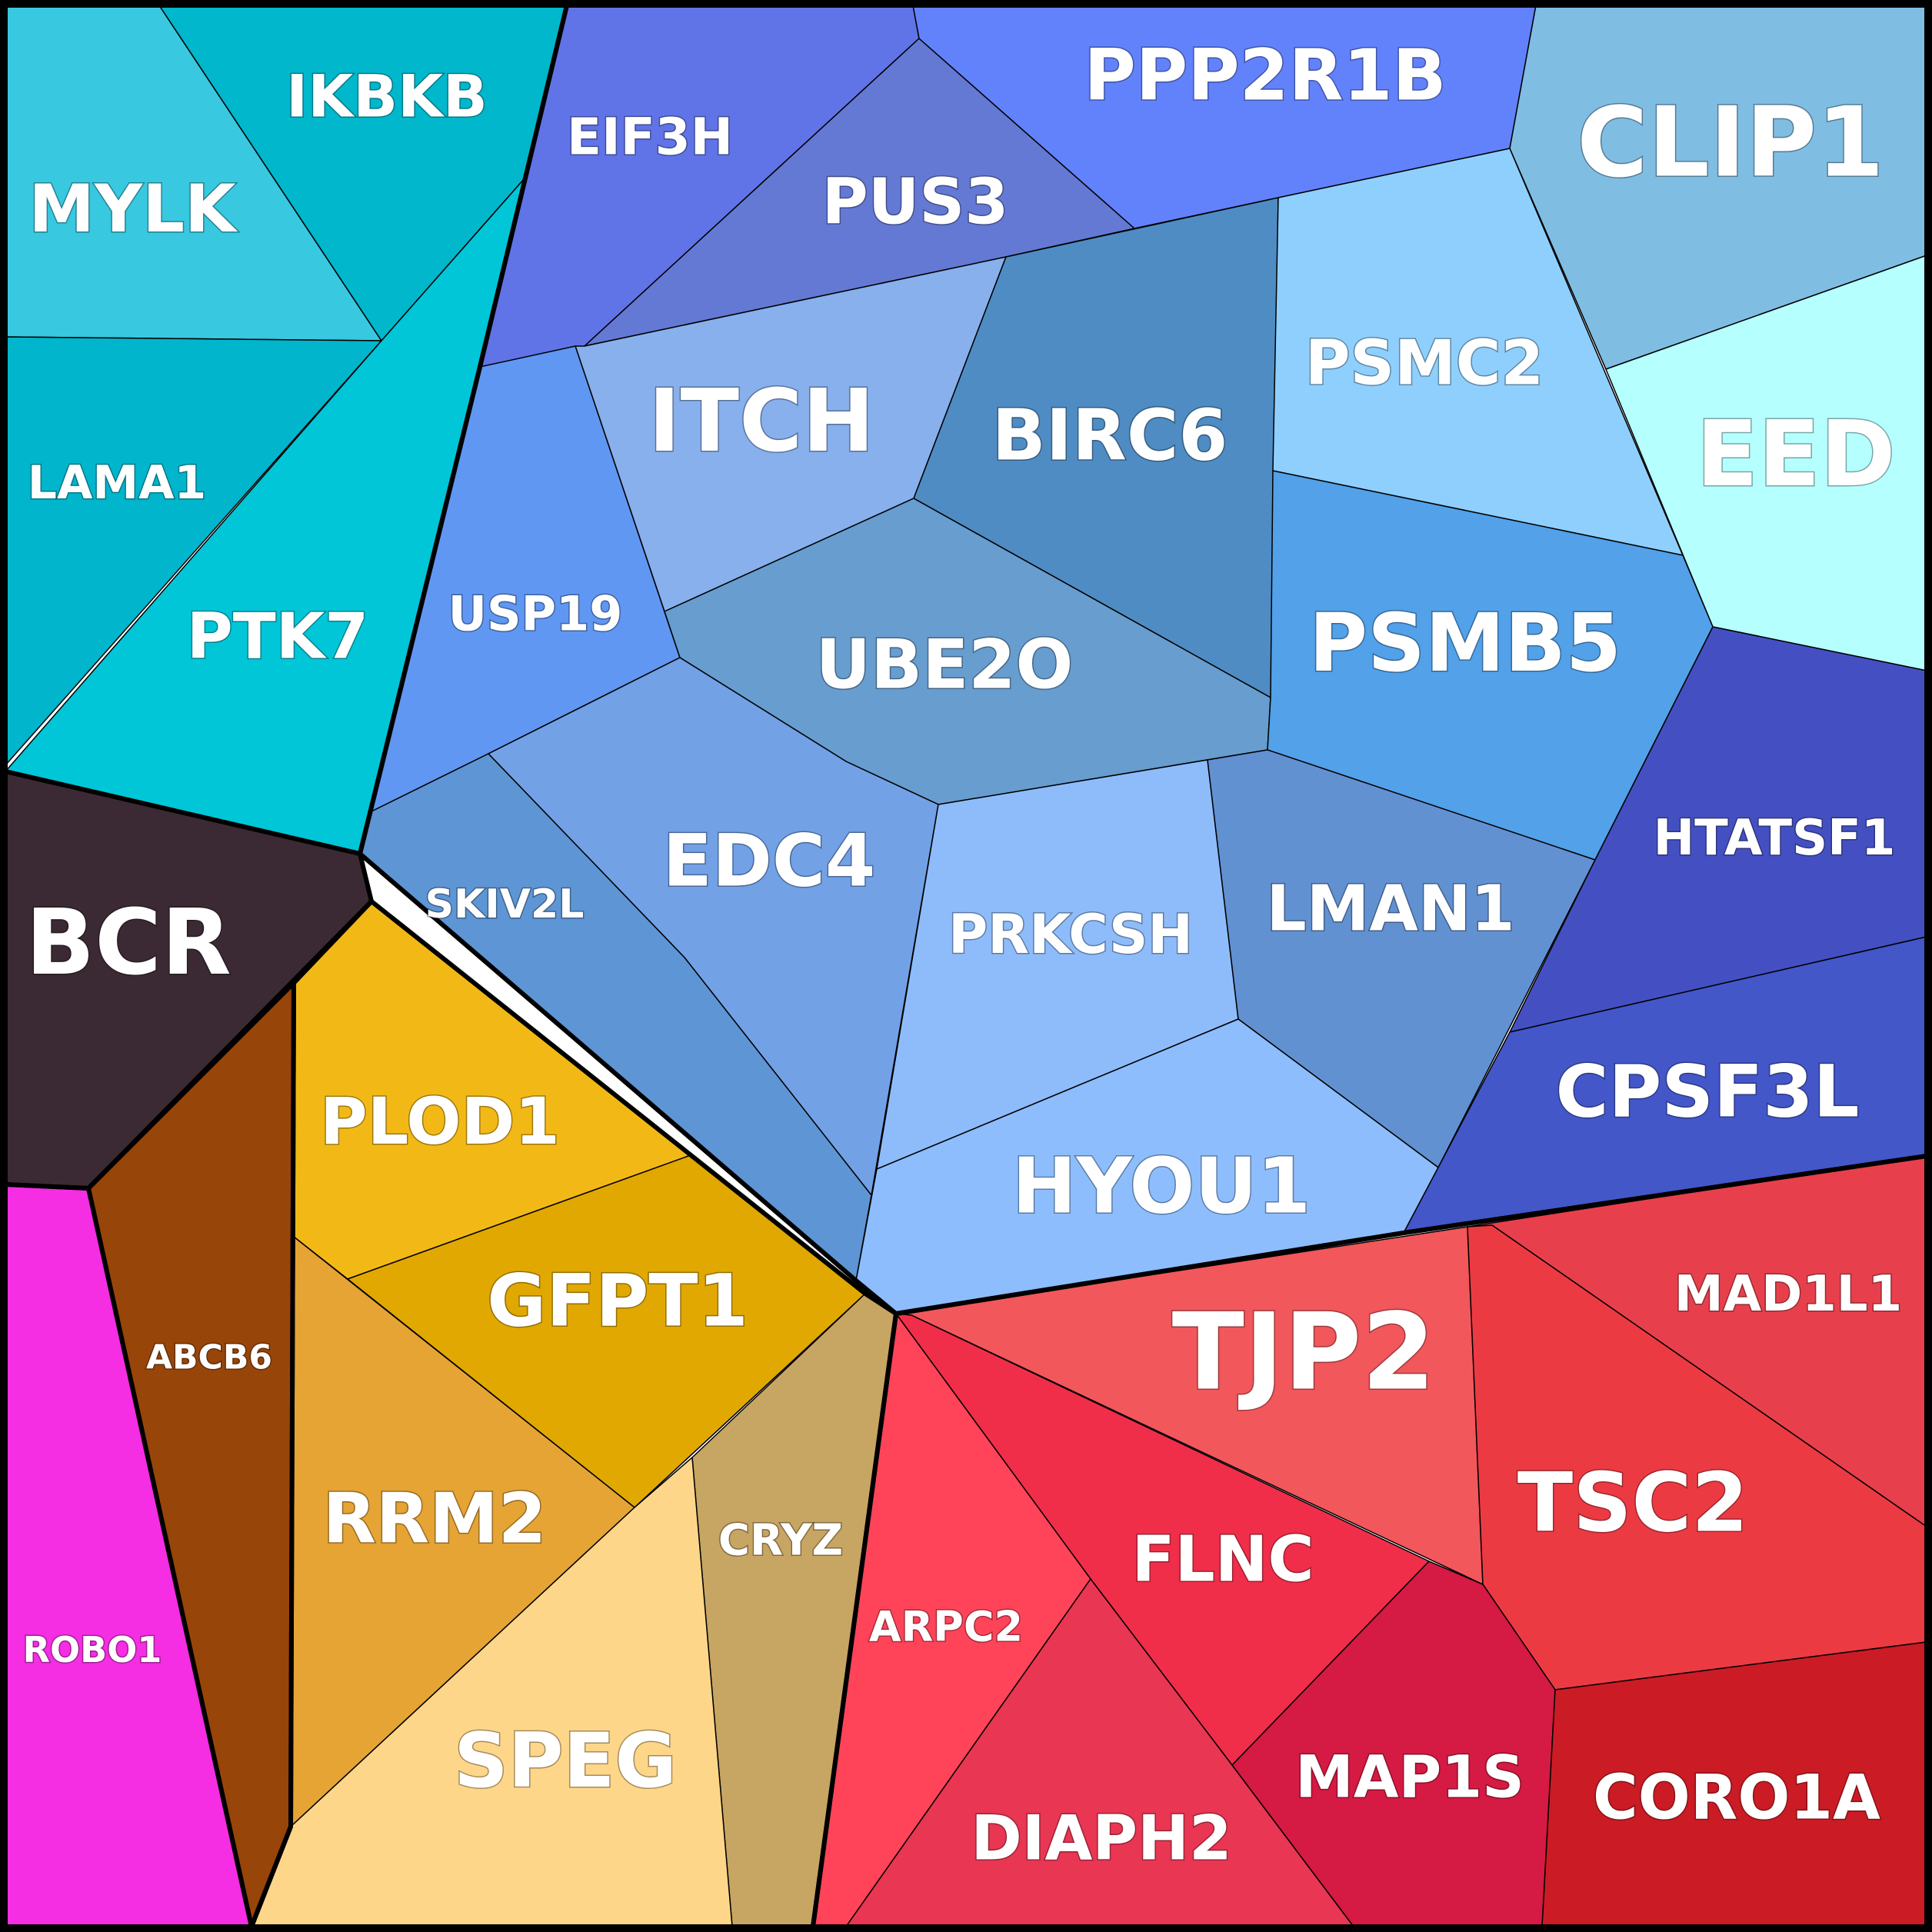  What do you see at coordinates (1736, 1798) in the screenshot?
I see `cell-label-coro1a: CORO1A` at bounding box center [1736, 1798].